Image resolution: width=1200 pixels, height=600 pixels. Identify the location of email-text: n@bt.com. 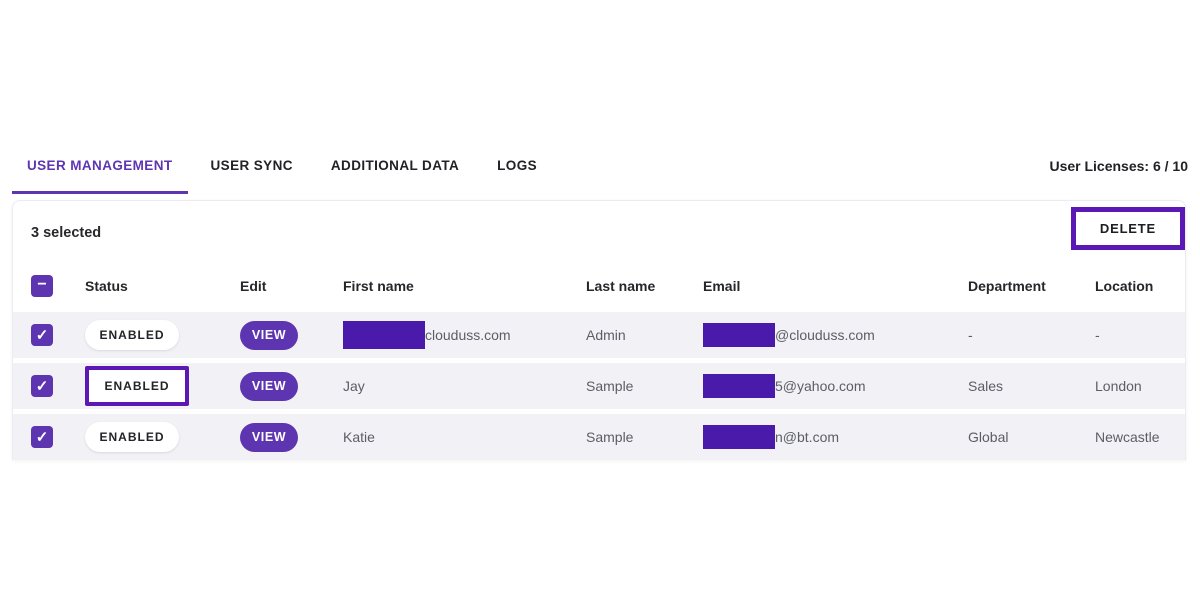
(807, 437).